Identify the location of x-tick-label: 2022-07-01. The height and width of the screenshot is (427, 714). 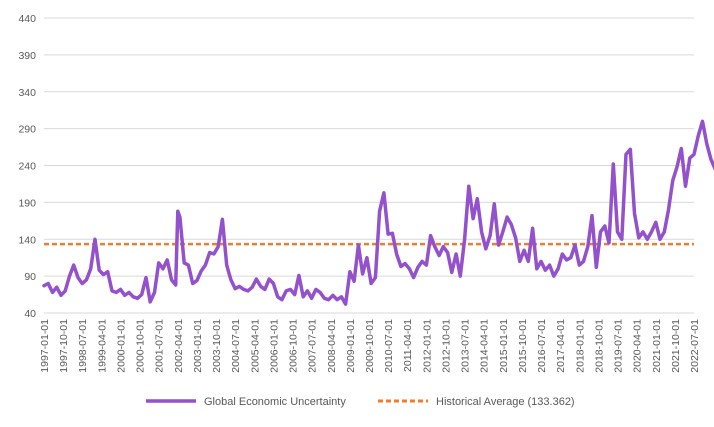
(695, 346).